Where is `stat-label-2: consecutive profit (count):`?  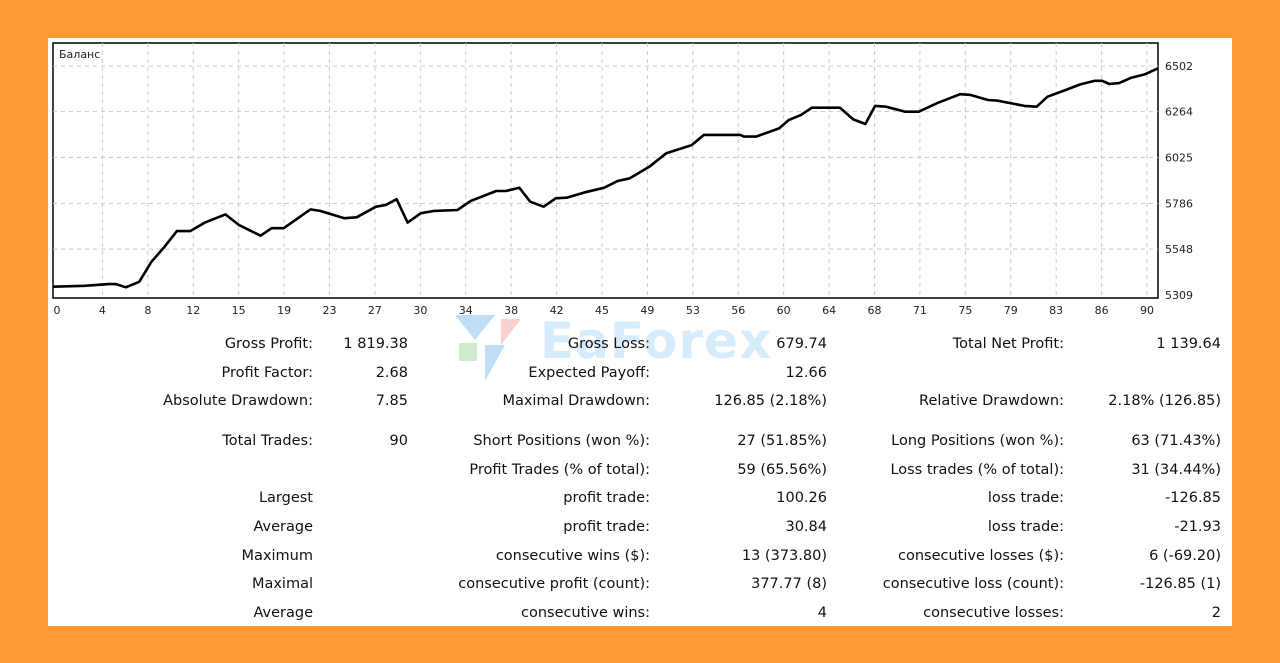 stat-label-2: consecutive profit (count): is located at coordinates (554, 584).